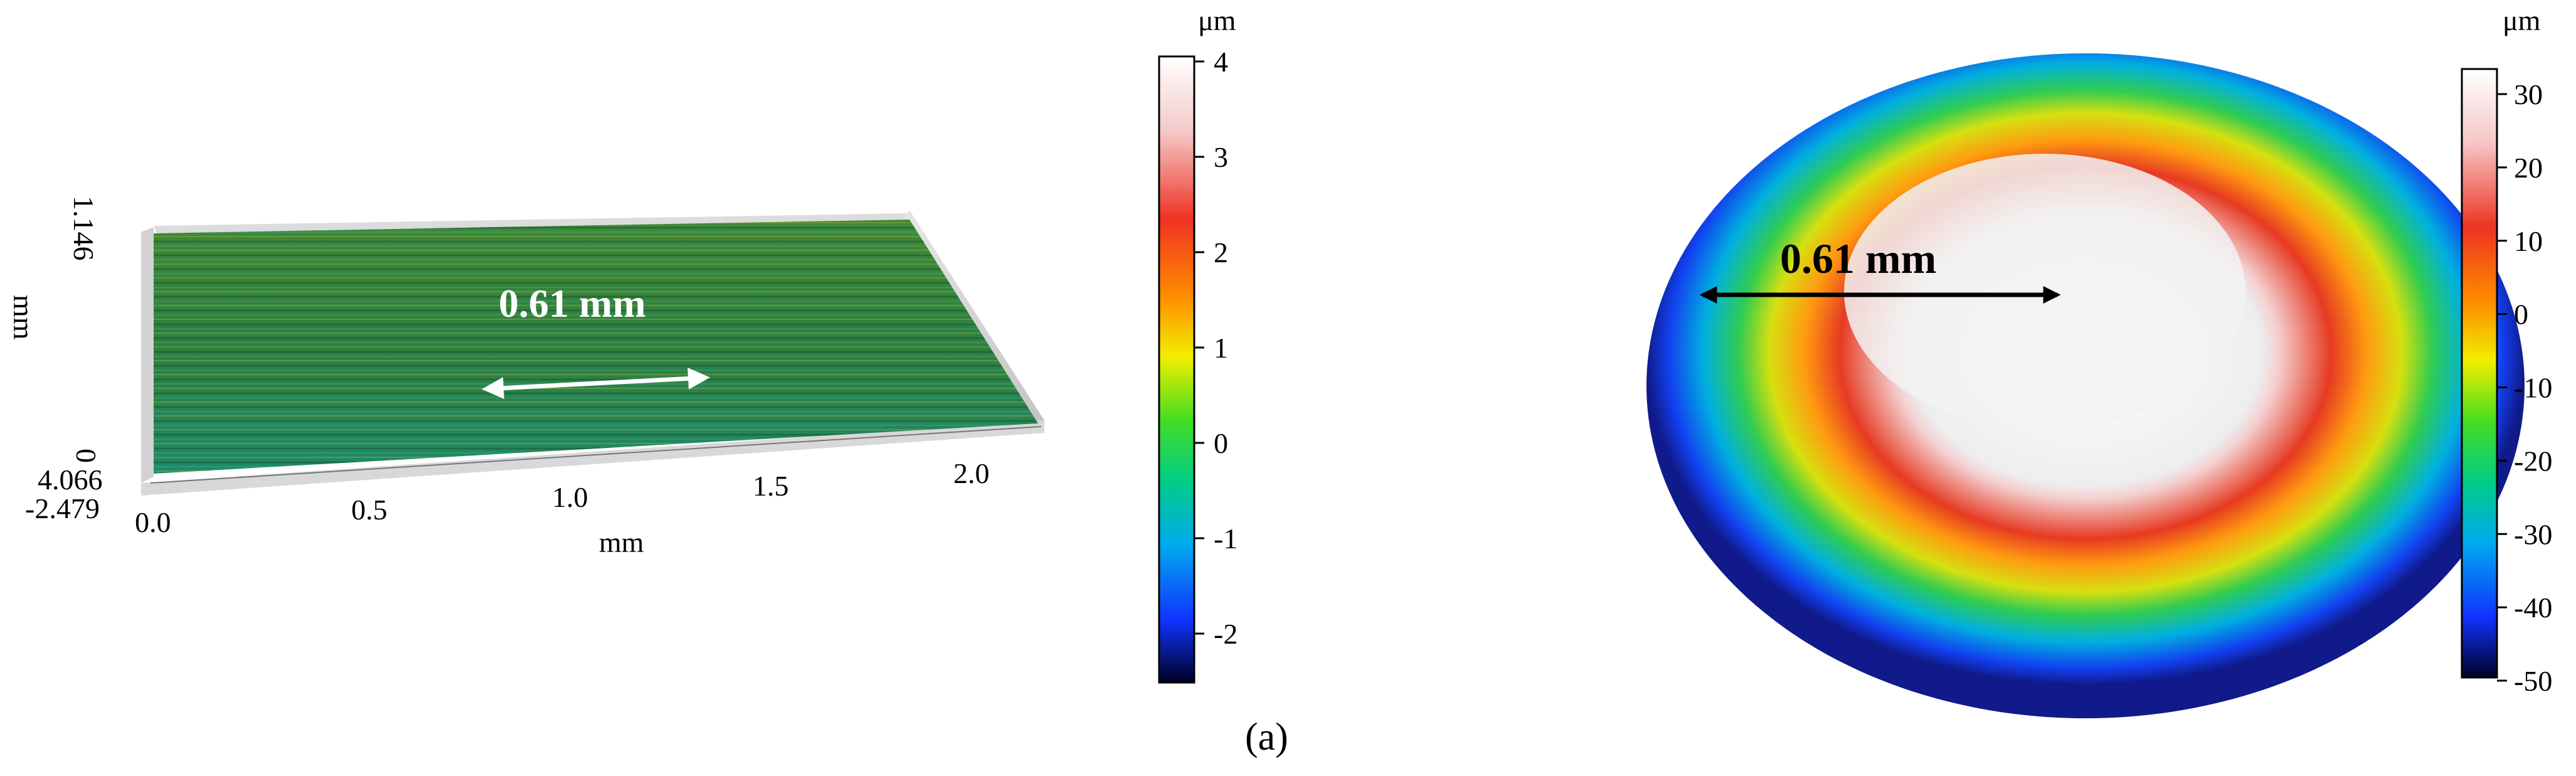 The image size is (2576, 776). I want to click on y-axis-title: mm, so click(24, 318).